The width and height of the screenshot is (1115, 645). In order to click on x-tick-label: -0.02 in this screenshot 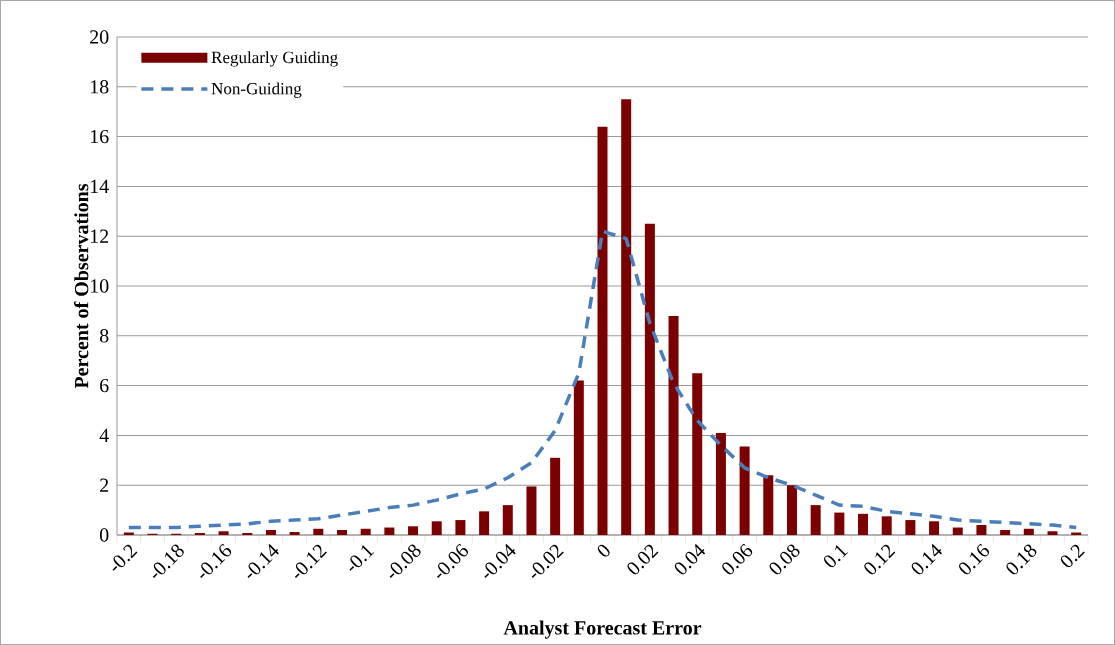, I will do `click(547, 561)`.